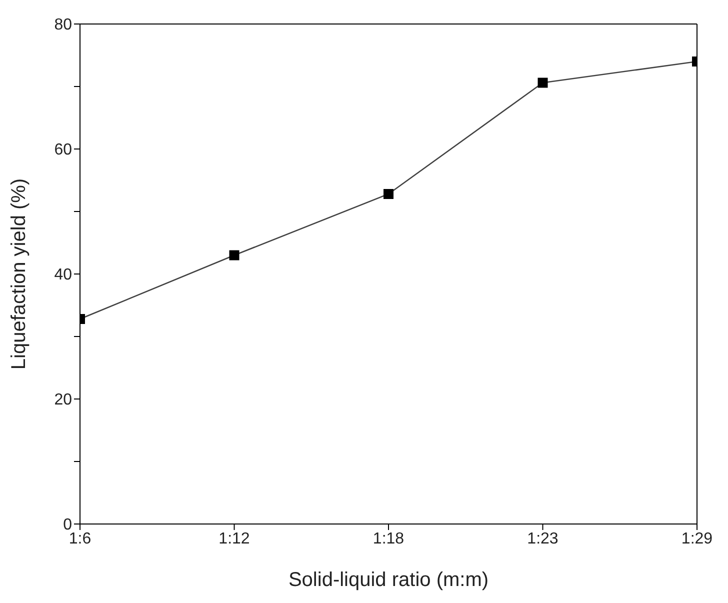  I want to click on y-tick-label: 20, so click(63, 400).